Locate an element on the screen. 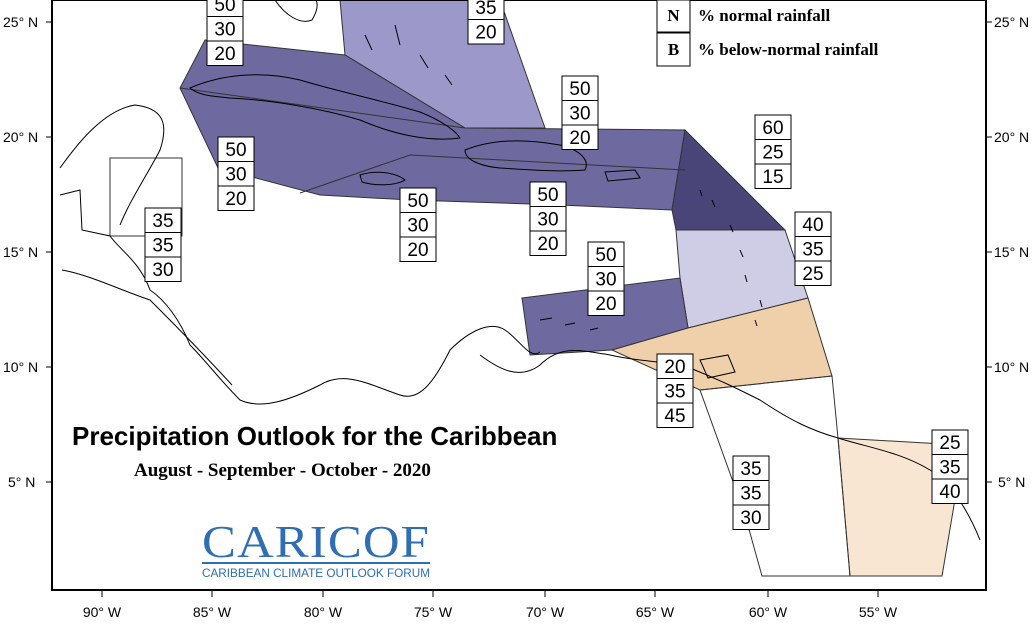  coast-hispaniola is located at coordinates (525, 156).